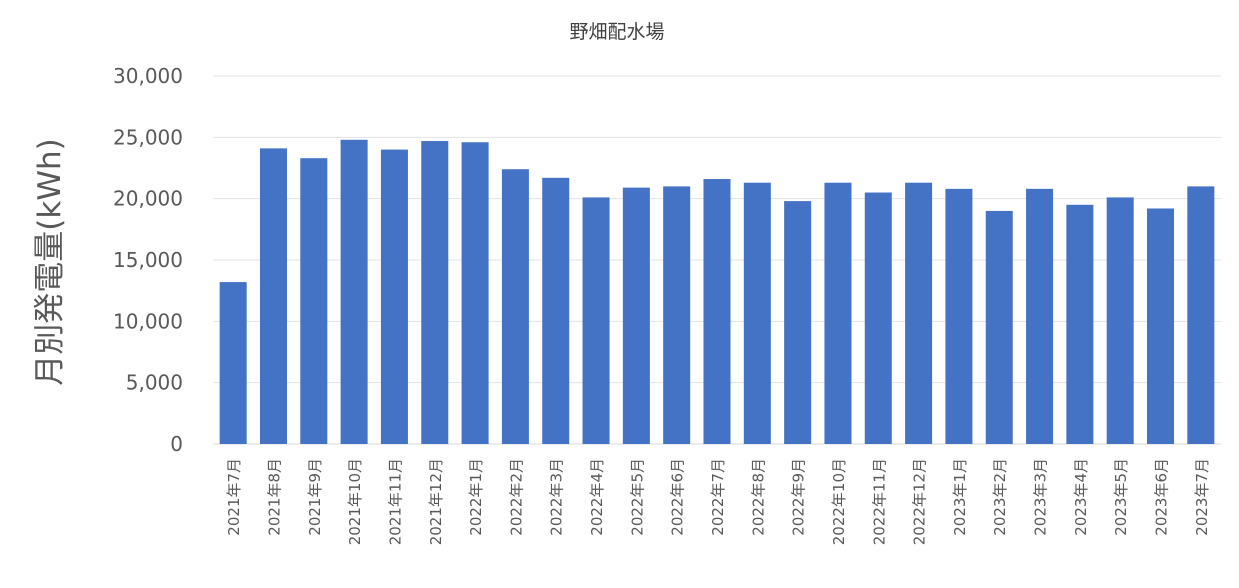 The height and width of the screenshot is (588, 1239). What do you see at coordinates (315, 497) in the screenshot?
I see `x-tick-label: 2021年9月` at bounding box center [315, 497].